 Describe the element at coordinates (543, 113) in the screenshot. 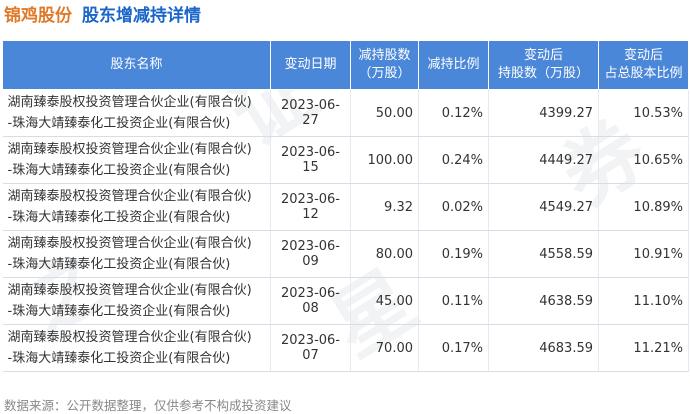

I see `after-shares: 4399.27` at that location.